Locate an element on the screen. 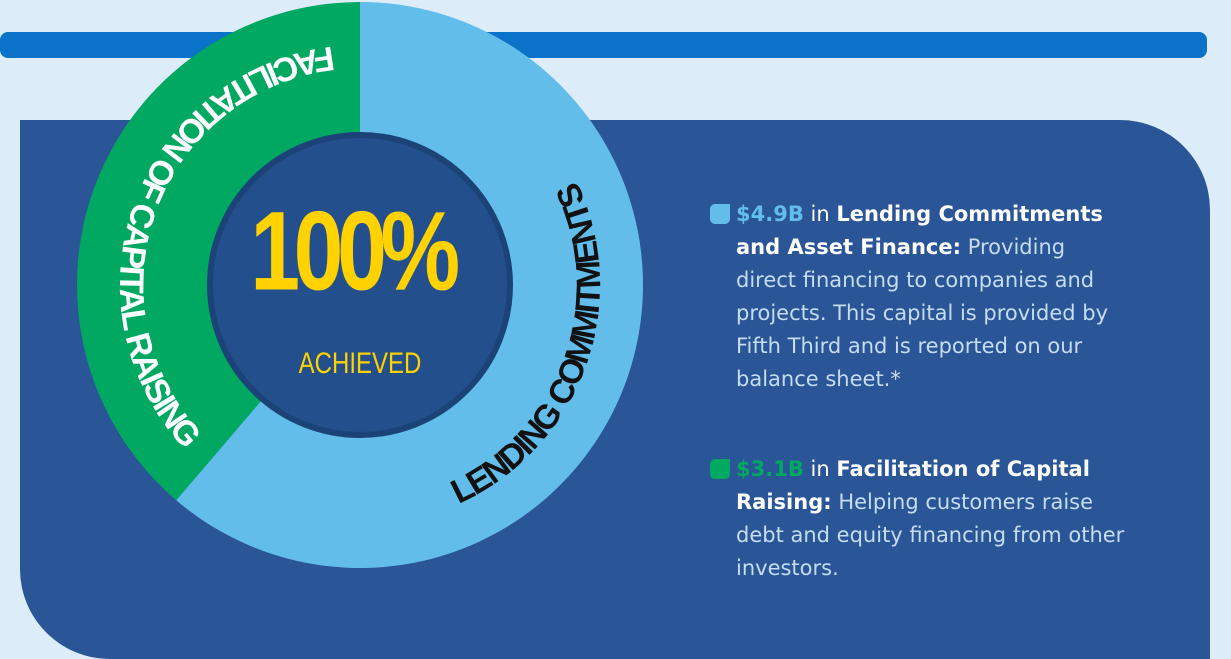 The image size is (1231, 659). legend-label: Lending Commitments and Asset Finance: is located at coordinates (919, 230).